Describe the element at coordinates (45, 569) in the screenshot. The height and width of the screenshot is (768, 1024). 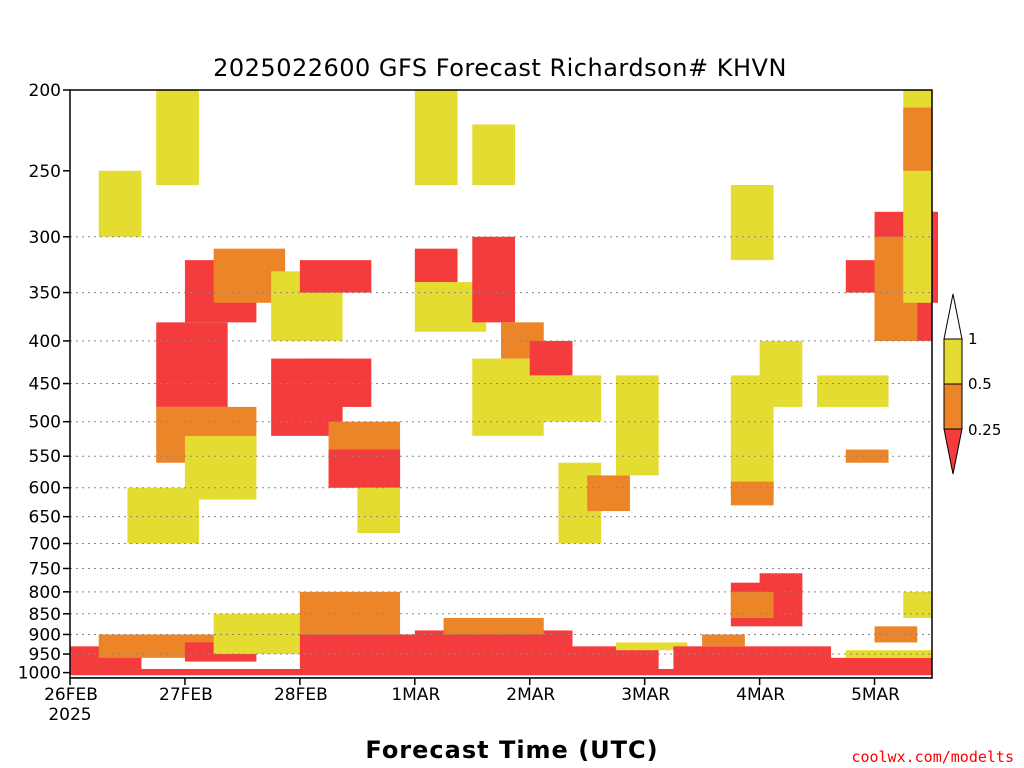
I see `y-tick-label: 750` at that location.